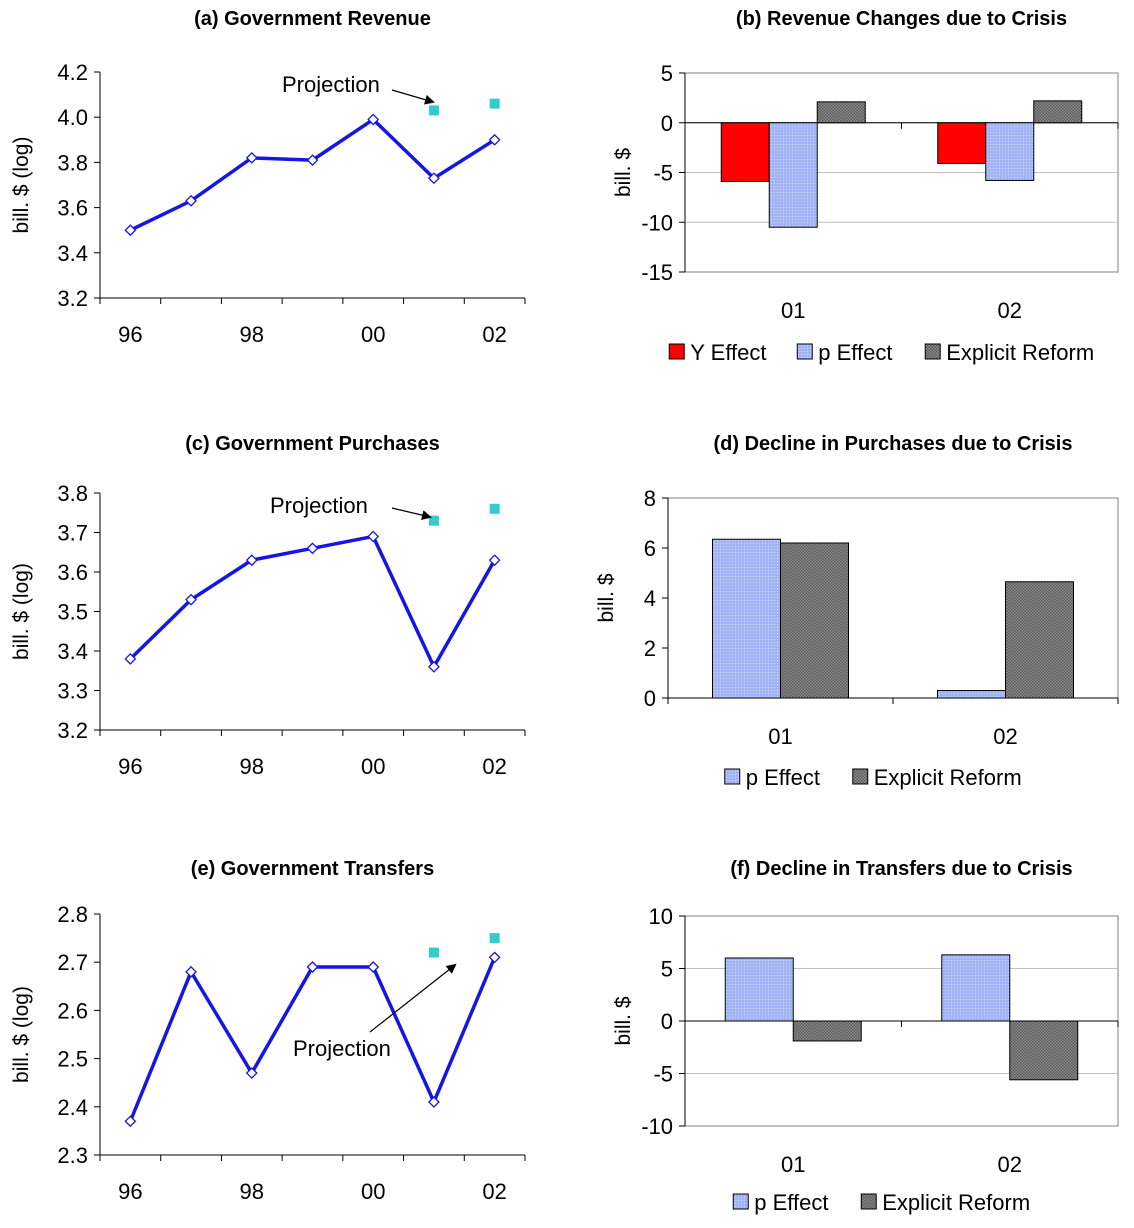 The height and width of the screenshot is (1228, 1134). I want to click on chart-title: (e) Government Transfers, so click(312, 869).